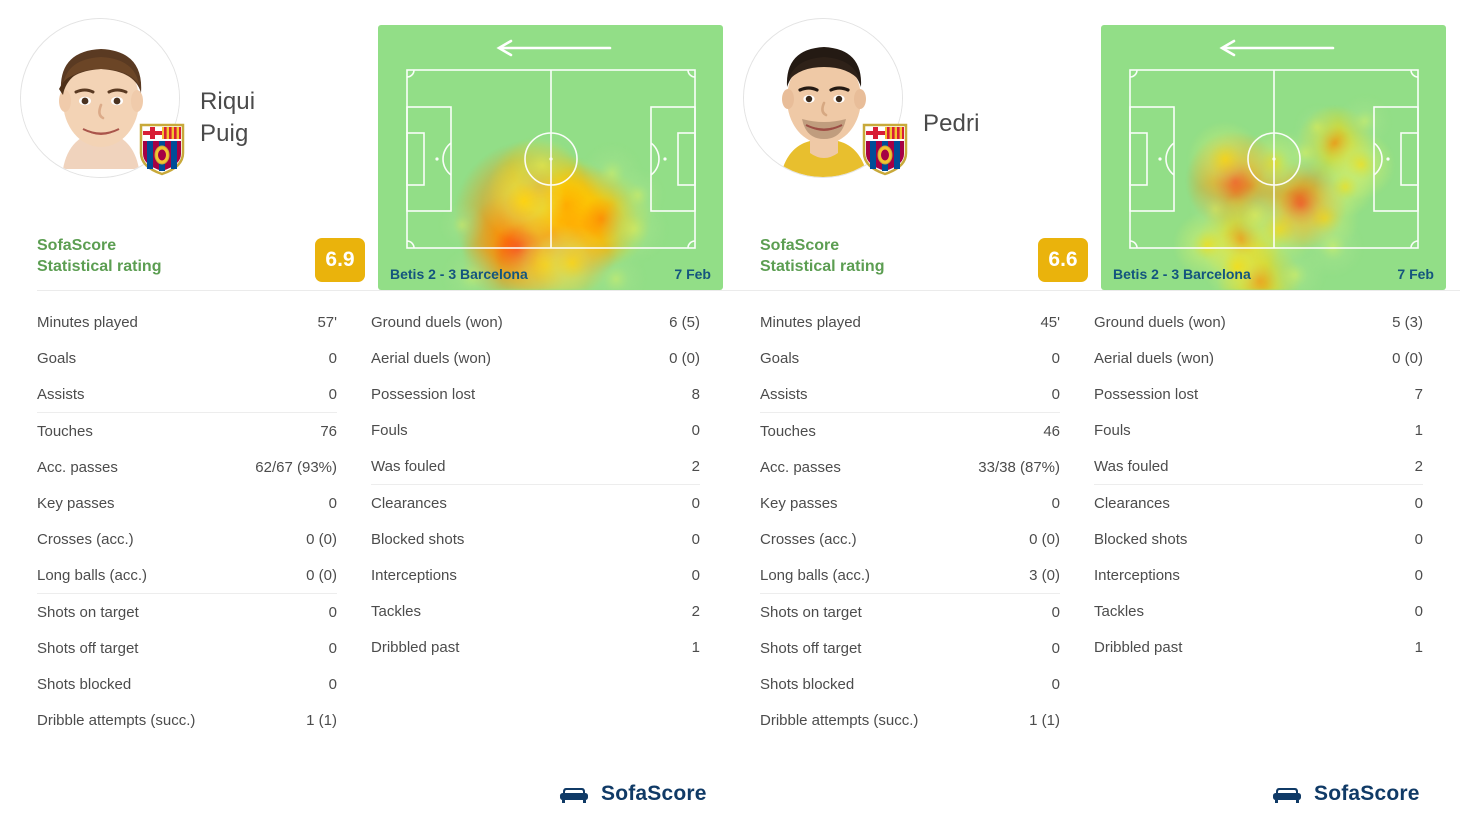  I want to click on stat-row: Key passes 0, so click(187, 503).